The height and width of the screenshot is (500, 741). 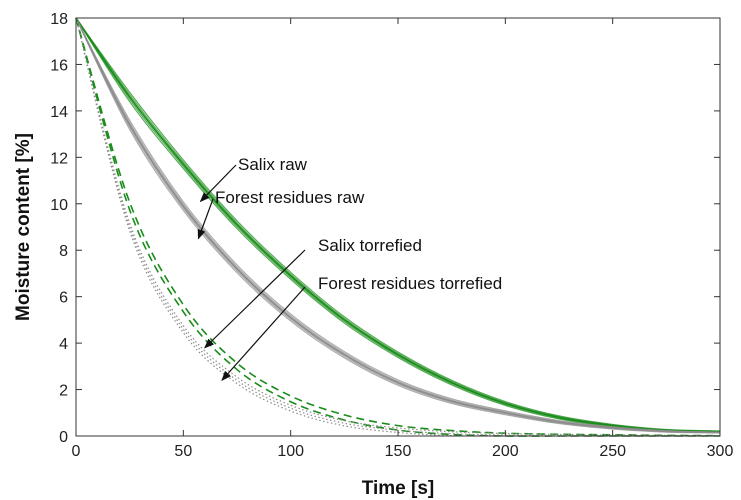 I want to click on x-tick-label: 150, so click(x=398, y=451).